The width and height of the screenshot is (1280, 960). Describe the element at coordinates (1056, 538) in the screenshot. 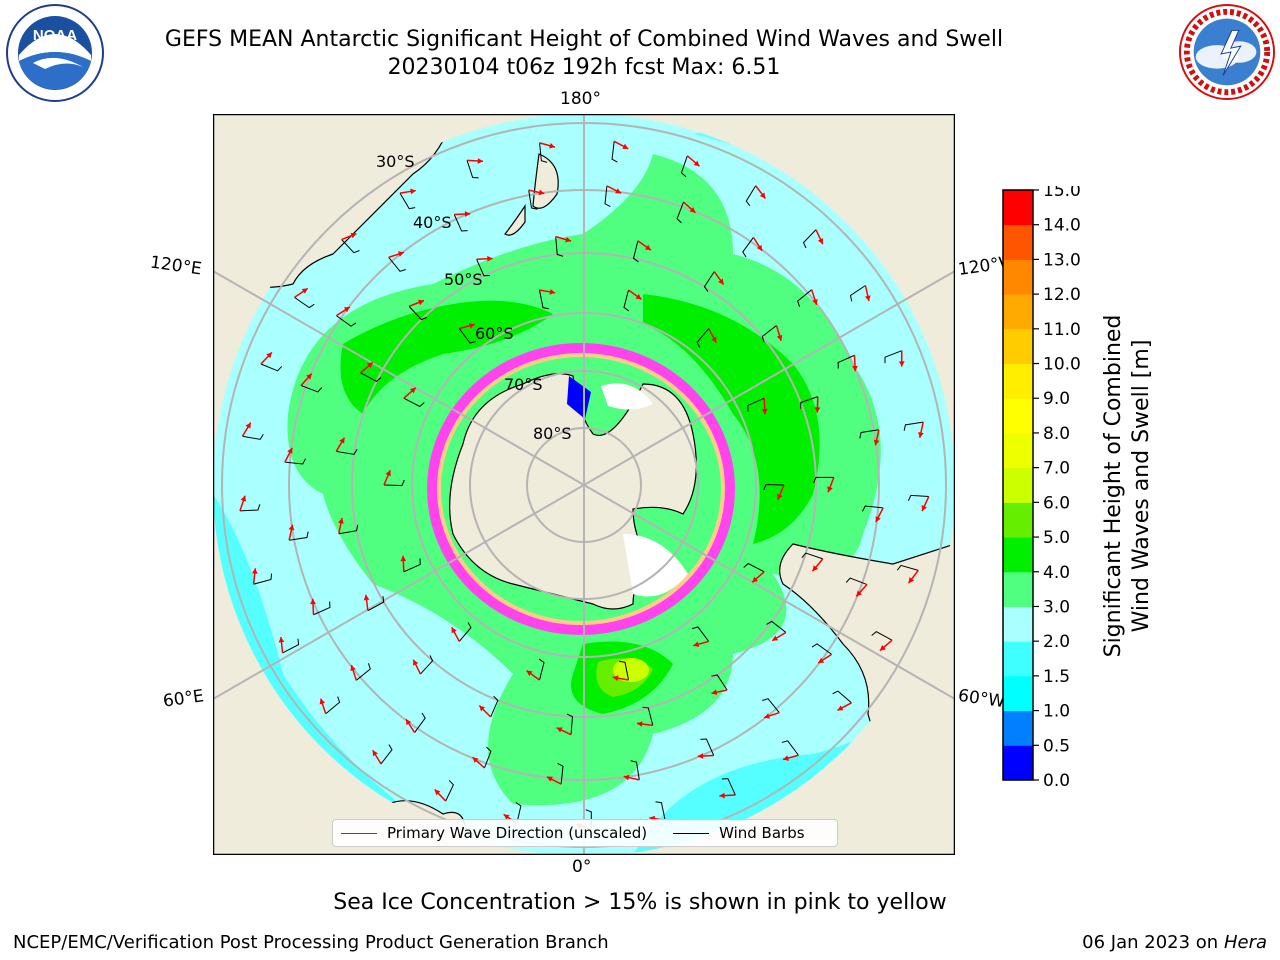

I see `colorbar-tick-label: 5.0` at that location.